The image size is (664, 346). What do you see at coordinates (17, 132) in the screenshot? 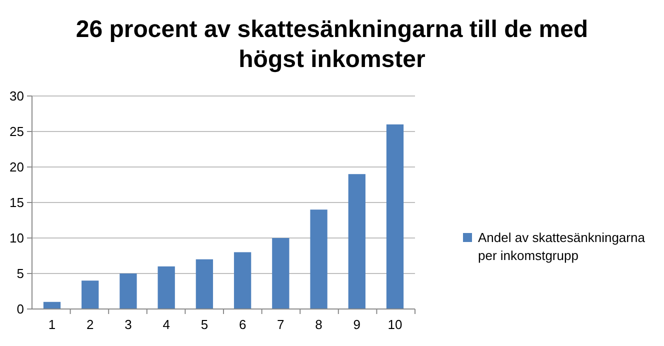
I see `y-tick-label: 25` at bounding box center [17, 132].